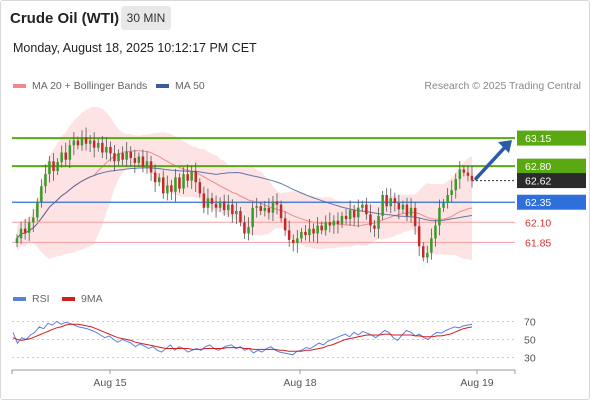  Describe the element at coordinates (19, 299) in the screenshot. I see `rsi-swatch` at that location.